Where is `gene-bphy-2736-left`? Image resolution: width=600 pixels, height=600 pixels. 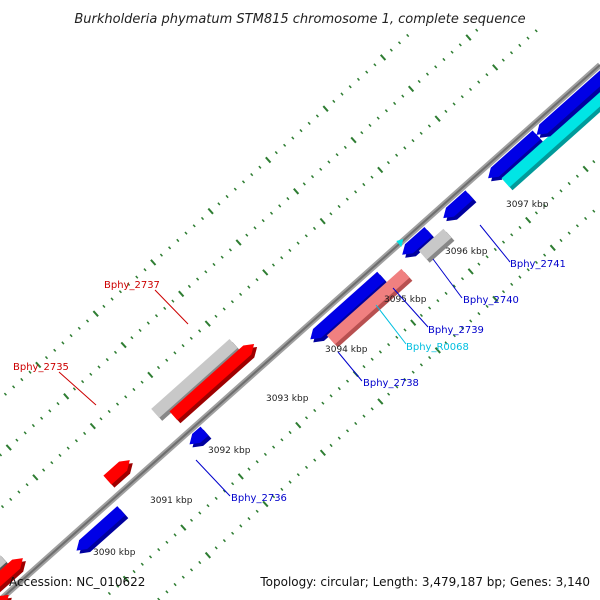
gene-bphy-2736-left is located at coordinates (102, 530).